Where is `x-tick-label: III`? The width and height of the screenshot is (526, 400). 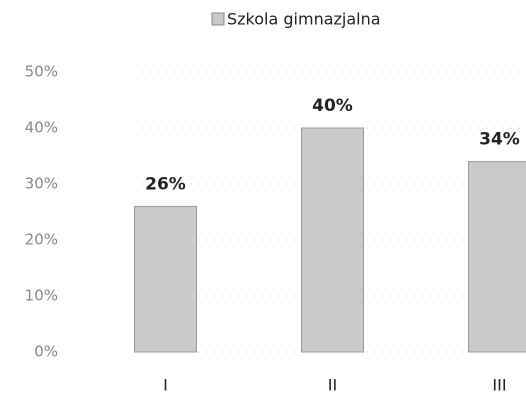 x-tick-label: III is located at coordinates (499, 385).